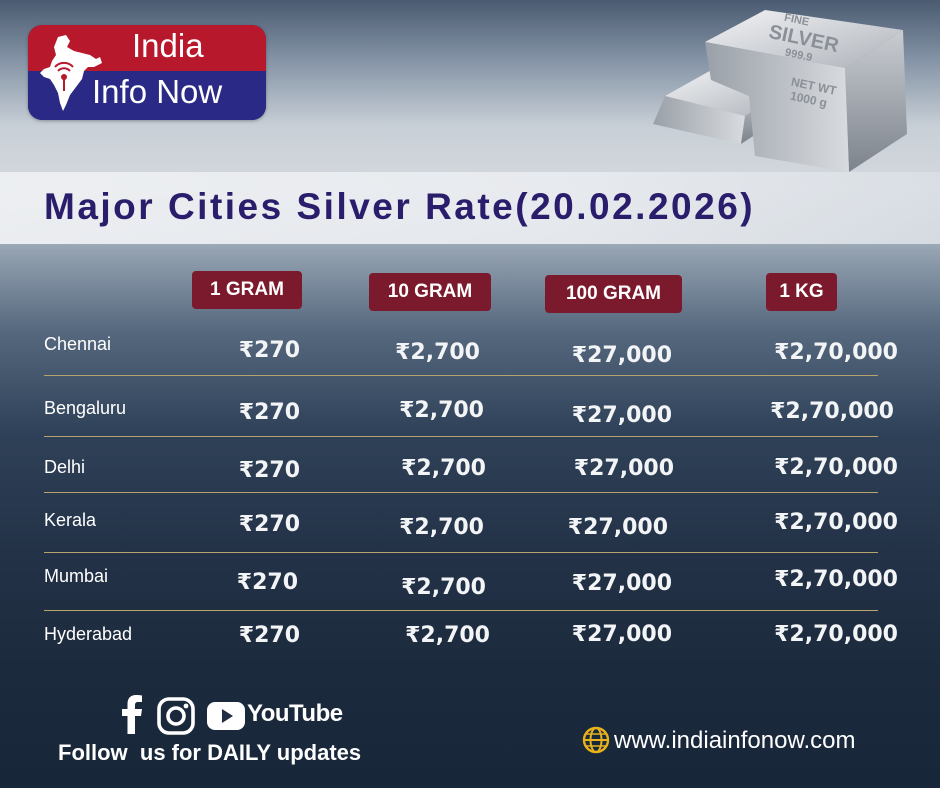 The image size is (940, 788). I want to click on column-header-10-gram: 10 GRAM, so click(430, 292).